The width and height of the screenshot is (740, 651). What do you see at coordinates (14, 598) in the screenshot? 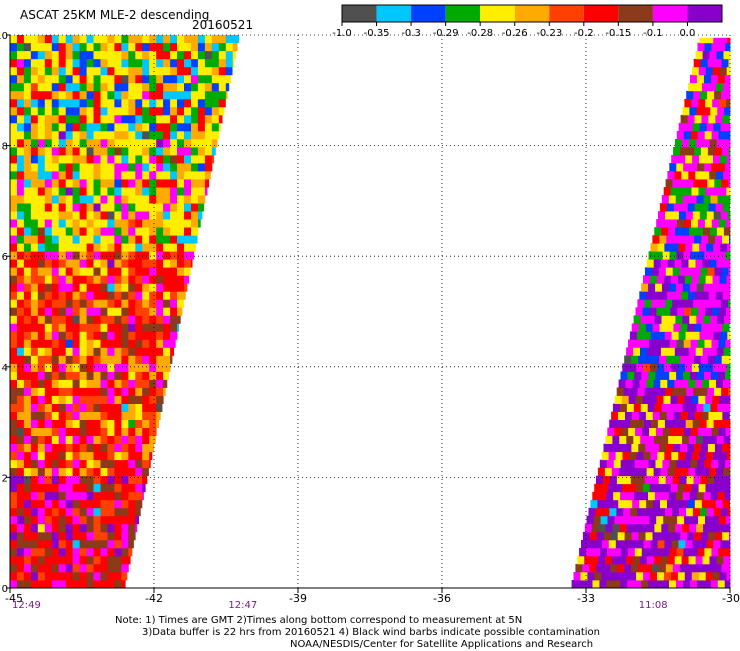
I see `x-tick-label: -45` at bounding box center [14, 598].